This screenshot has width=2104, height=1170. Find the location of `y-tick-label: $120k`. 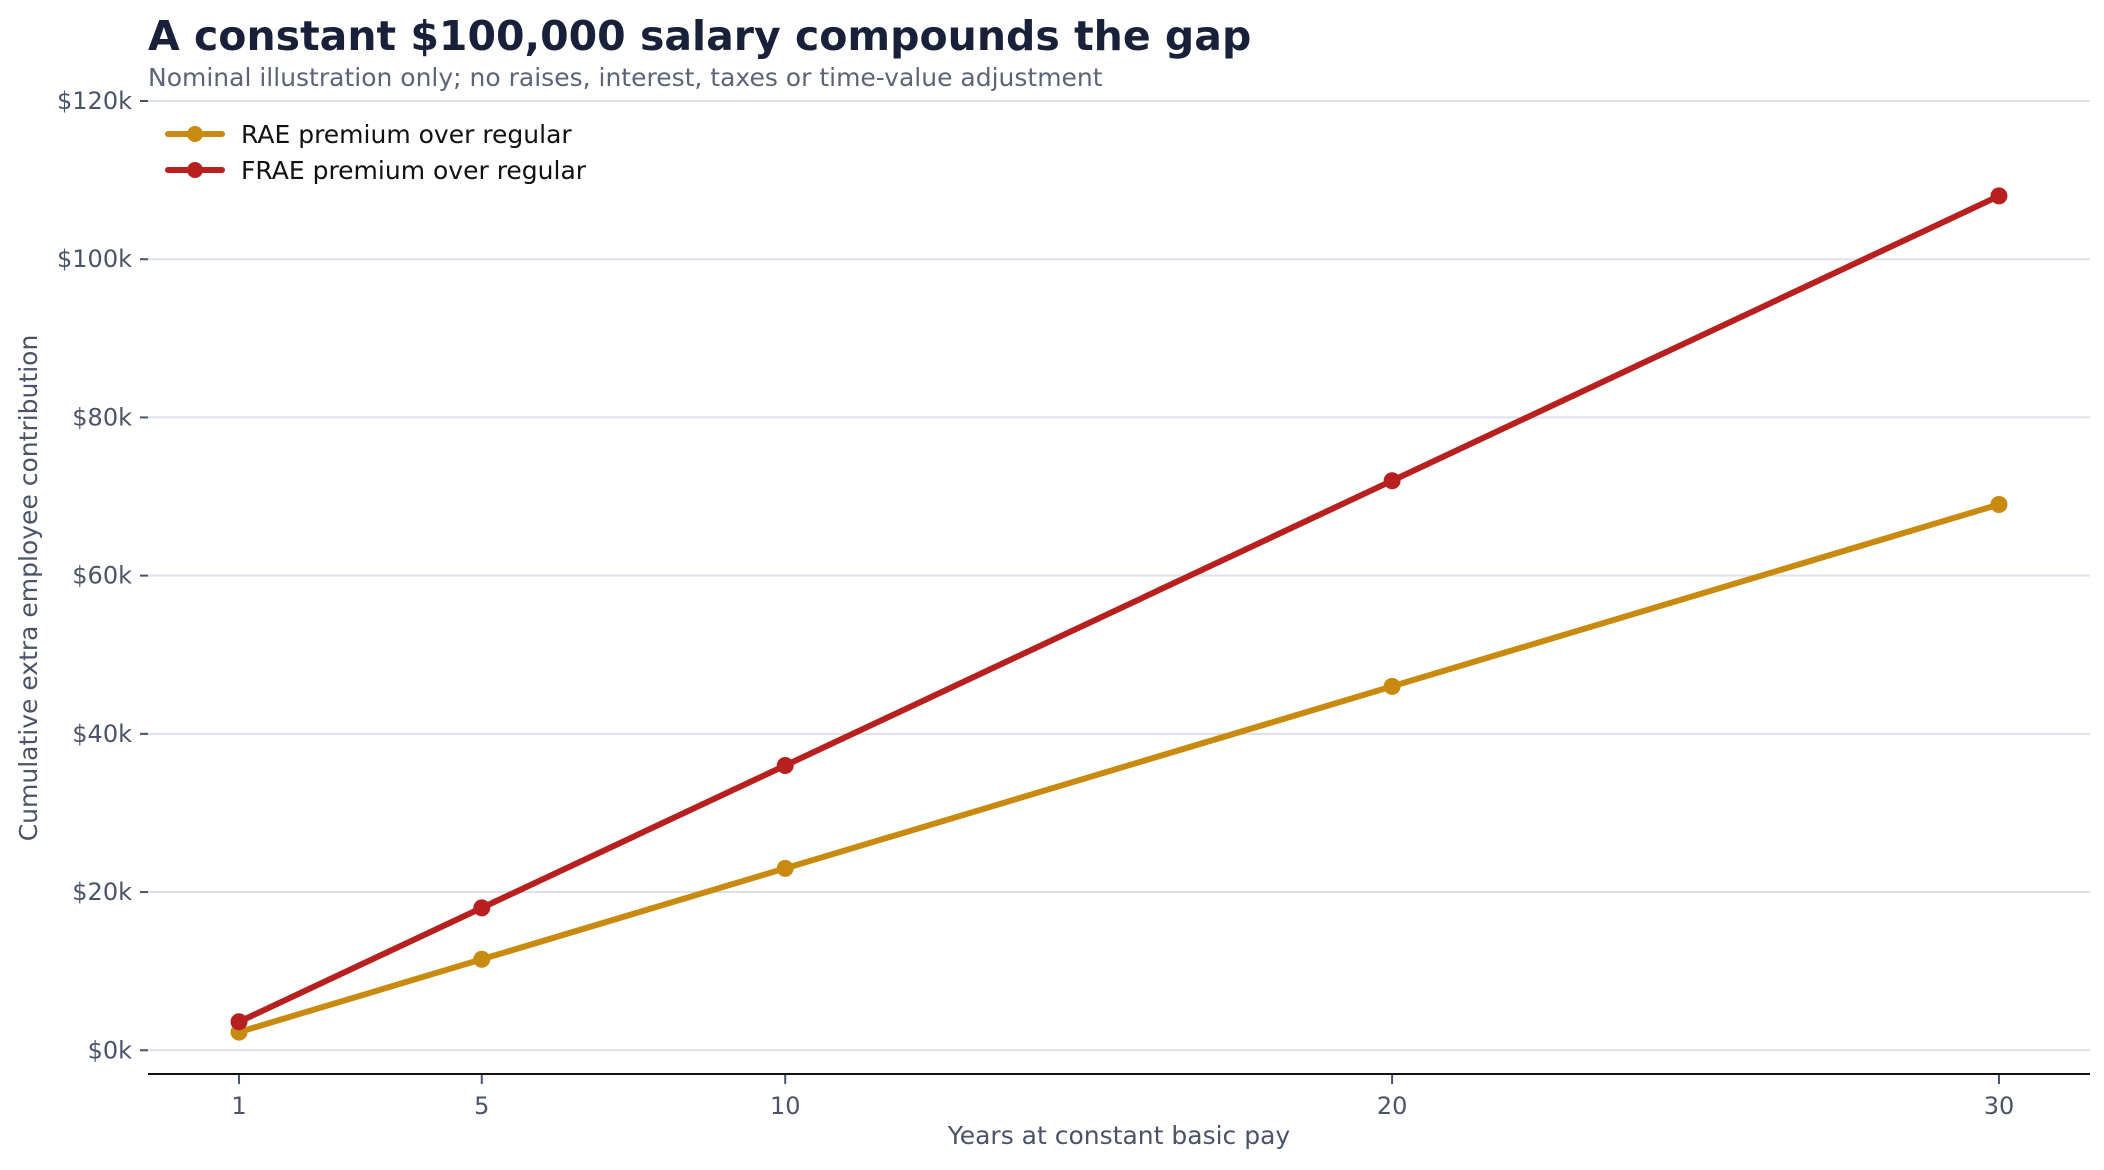

y-tick-label: $120k is located at coordinates (94, 101).